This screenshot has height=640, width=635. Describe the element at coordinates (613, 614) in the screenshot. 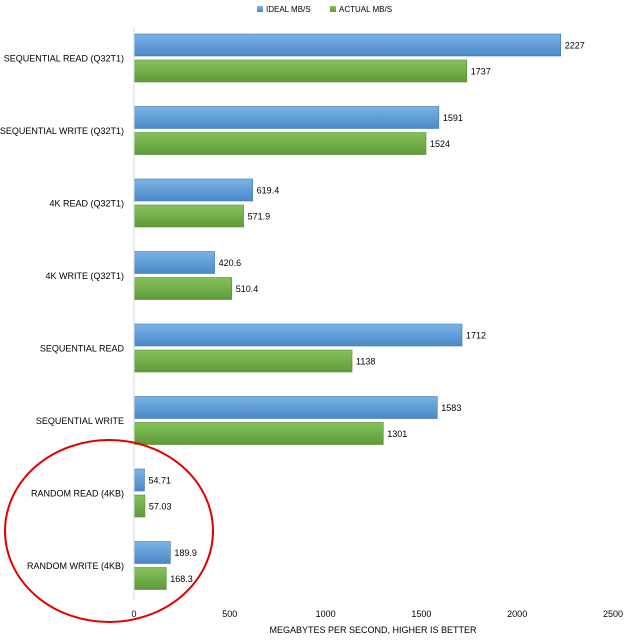

I see `x-tick-label: 2500` at that location.